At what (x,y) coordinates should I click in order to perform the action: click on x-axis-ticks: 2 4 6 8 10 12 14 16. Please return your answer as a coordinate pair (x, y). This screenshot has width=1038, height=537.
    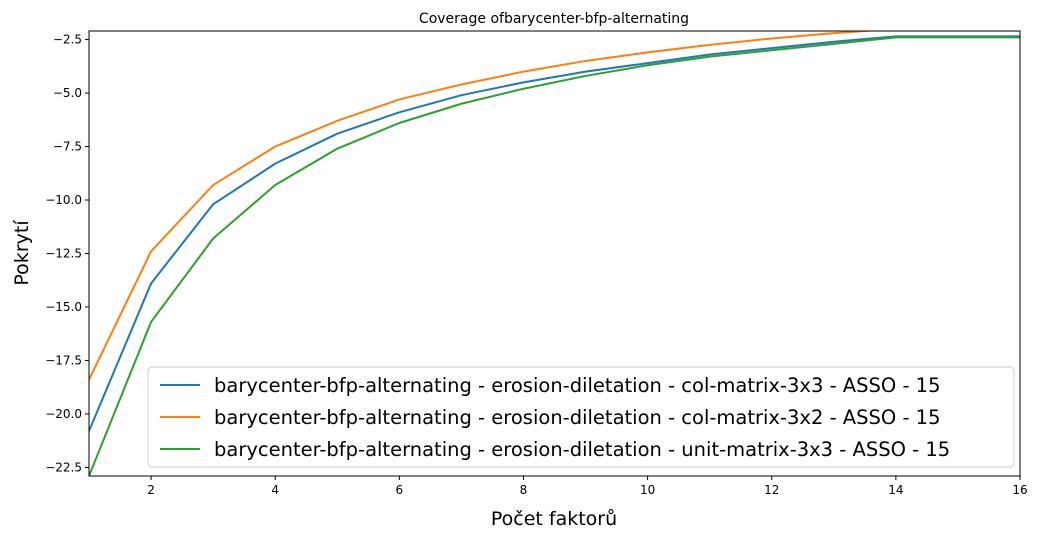
    Looking at the image, I should click on (587, 486).